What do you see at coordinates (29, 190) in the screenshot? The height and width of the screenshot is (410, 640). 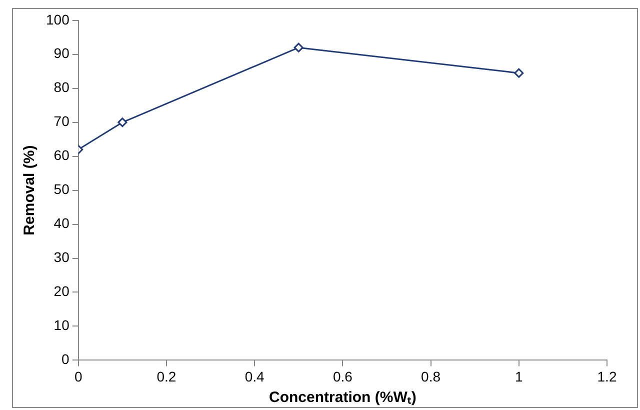 I see `y-axis-title: Removal (%)` at bounding box center [29, 190].